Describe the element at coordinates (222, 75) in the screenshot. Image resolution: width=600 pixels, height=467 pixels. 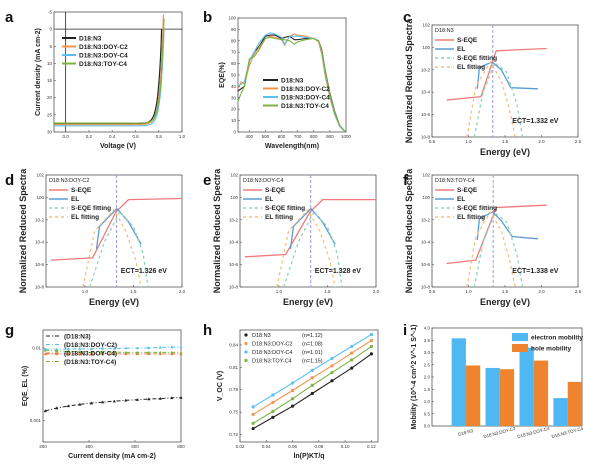
I see `y-axis-label: EQE(%)` at that location.